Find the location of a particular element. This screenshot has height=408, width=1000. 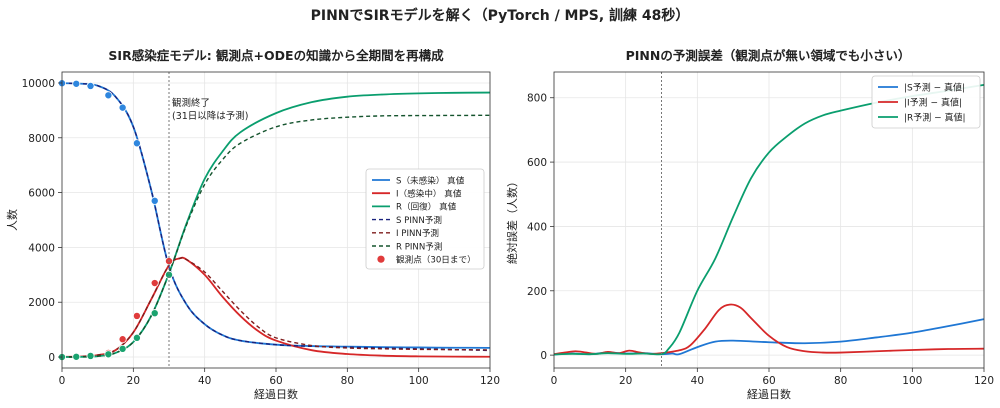

y-tick-label: 8000 is located at coordinates (41, 139).